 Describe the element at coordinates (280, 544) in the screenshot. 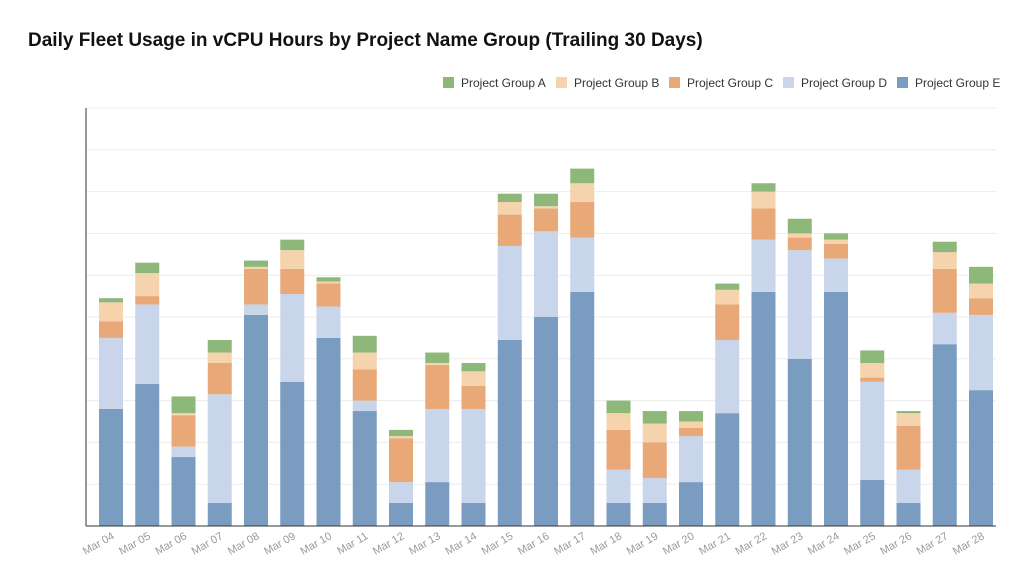

I see `x-tick-label: Mar 09` at that location.